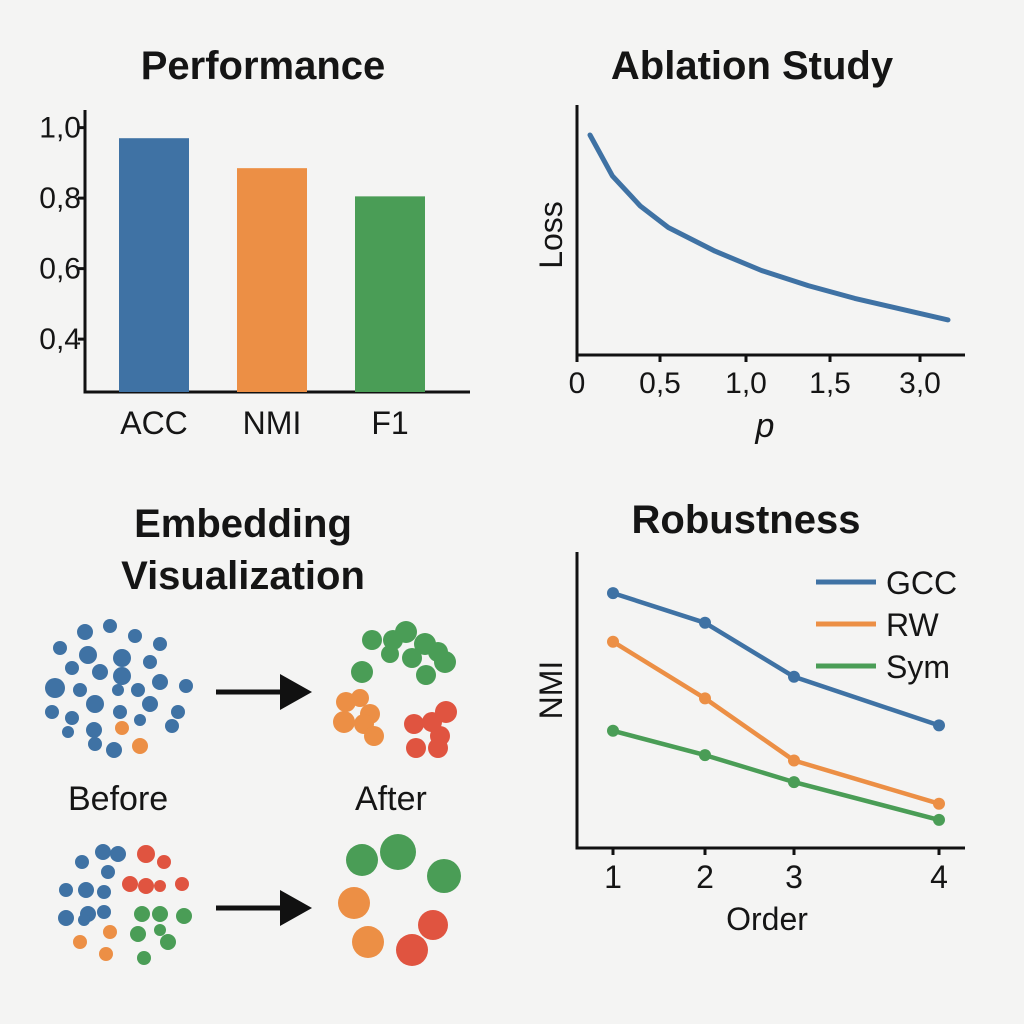 This screenshot has width=1024, height=1024. What do you see at coordinates (60, 198) in the screenshot?
I see `y-tick-label: 0,8` at bounding box center [60, 198].